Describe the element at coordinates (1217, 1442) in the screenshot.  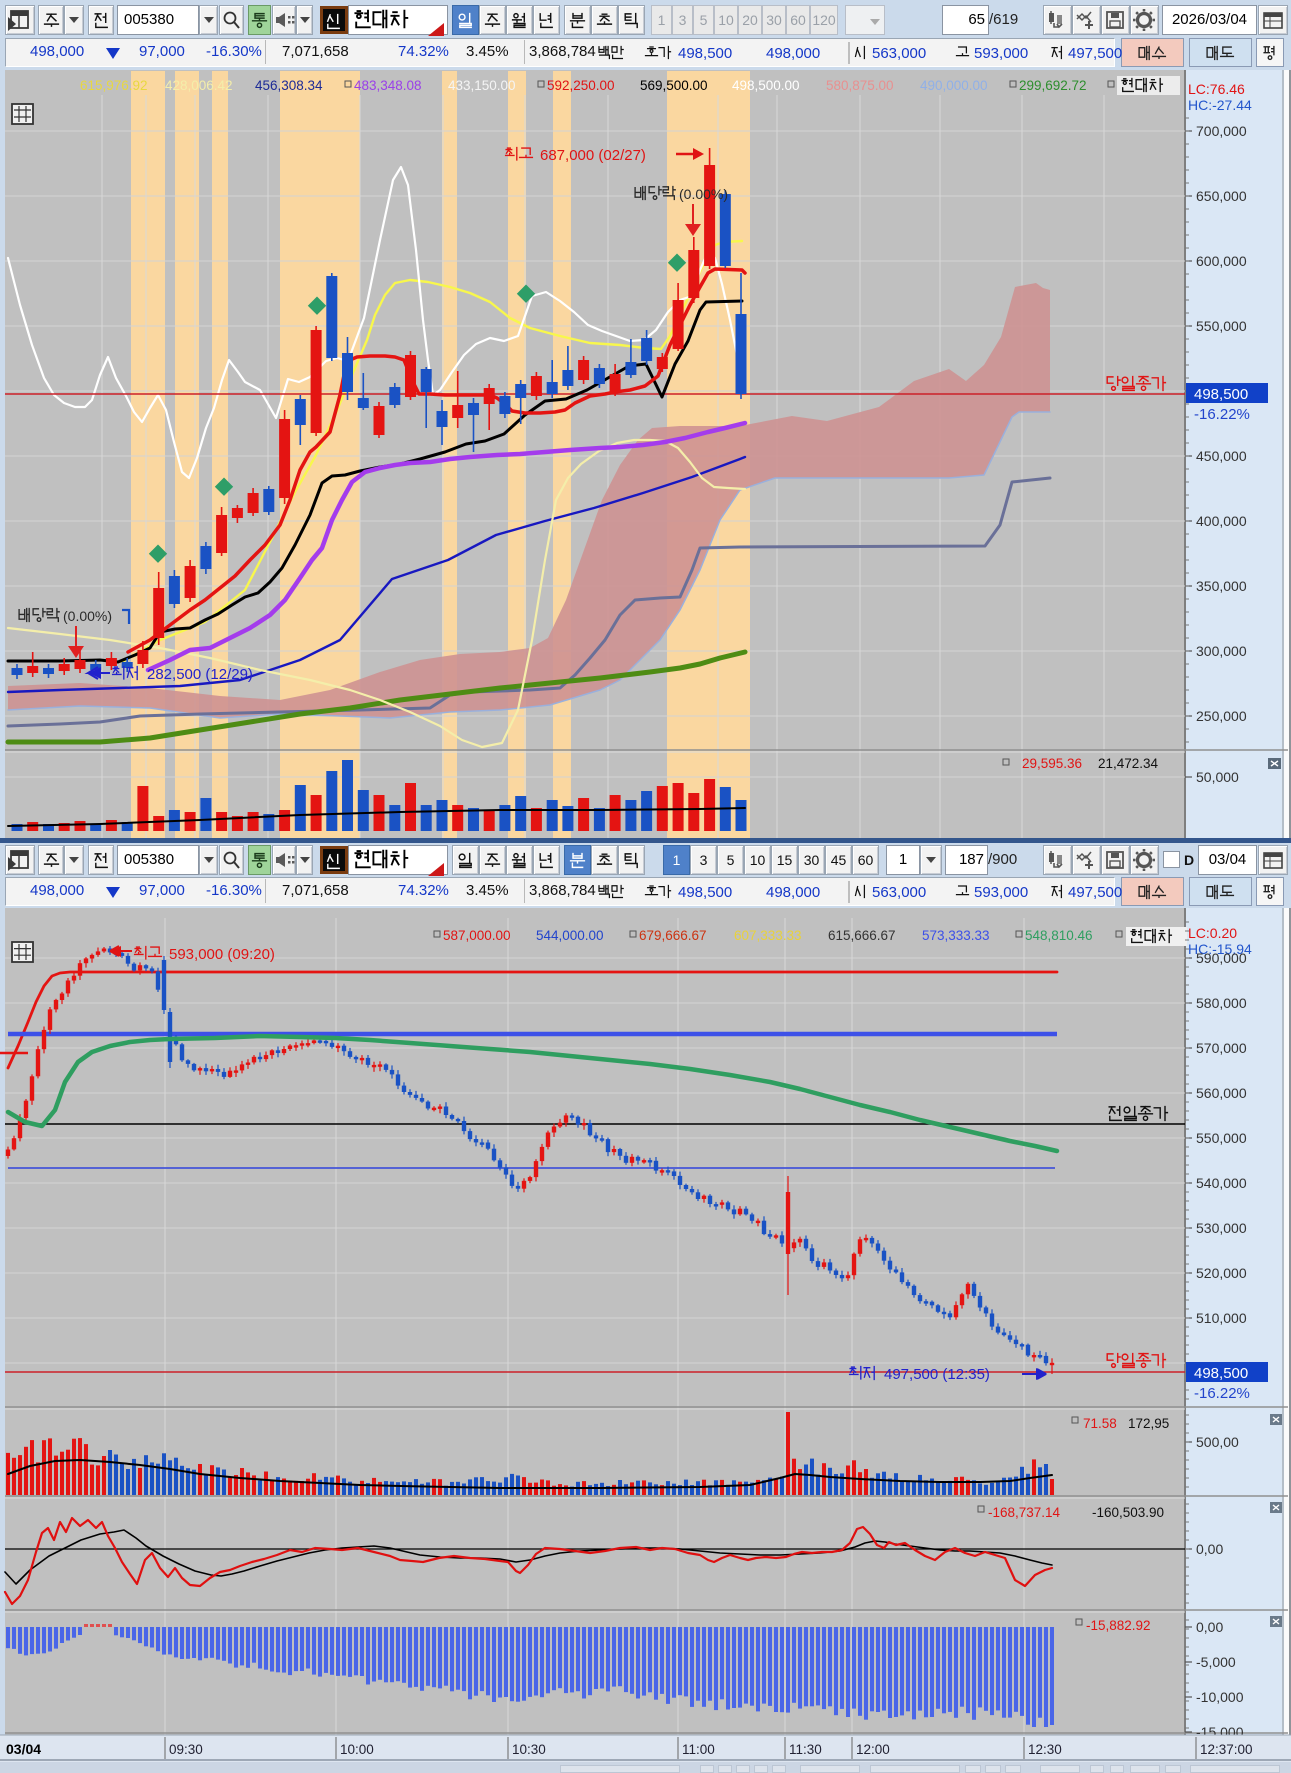
I see `svg-text: 500,00` at that location.